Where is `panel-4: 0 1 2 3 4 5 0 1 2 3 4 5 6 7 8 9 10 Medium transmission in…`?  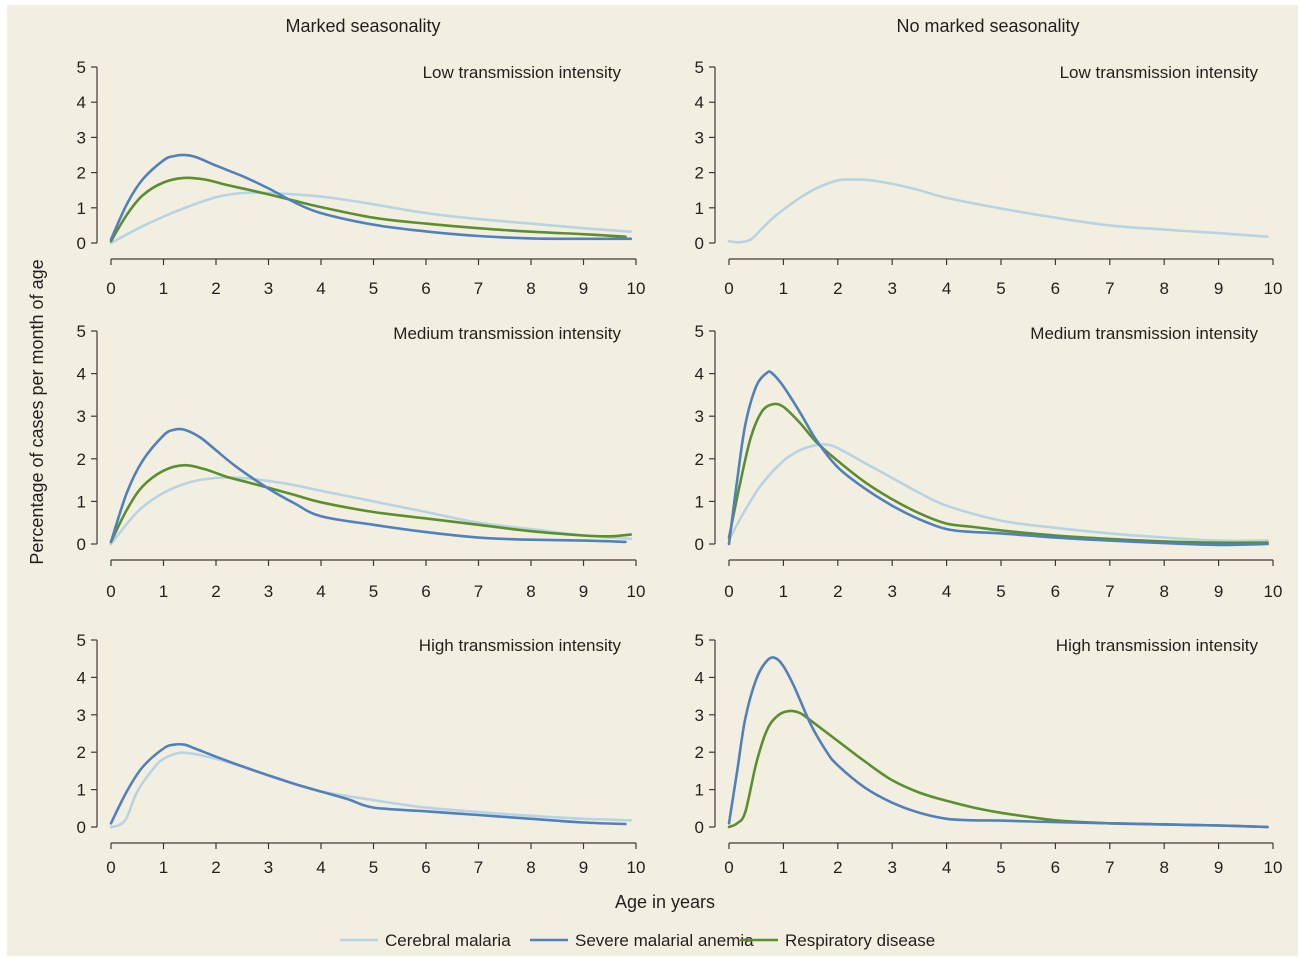
panel-4: 0 1 2 3 4 5 0 1 2 3 4 5 6 7 8 9 10 Medium transmission in… is located at coordinates (989, 461).